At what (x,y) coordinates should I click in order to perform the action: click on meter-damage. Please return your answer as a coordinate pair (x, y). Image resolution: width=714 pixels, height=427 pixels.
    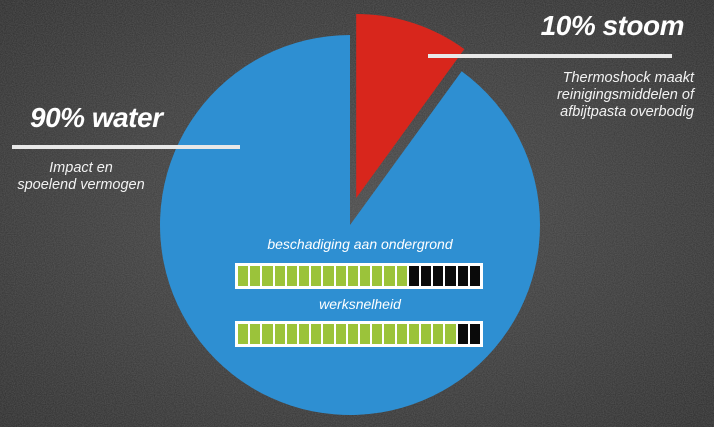
    Looking at the image, I should click on (359, 276).